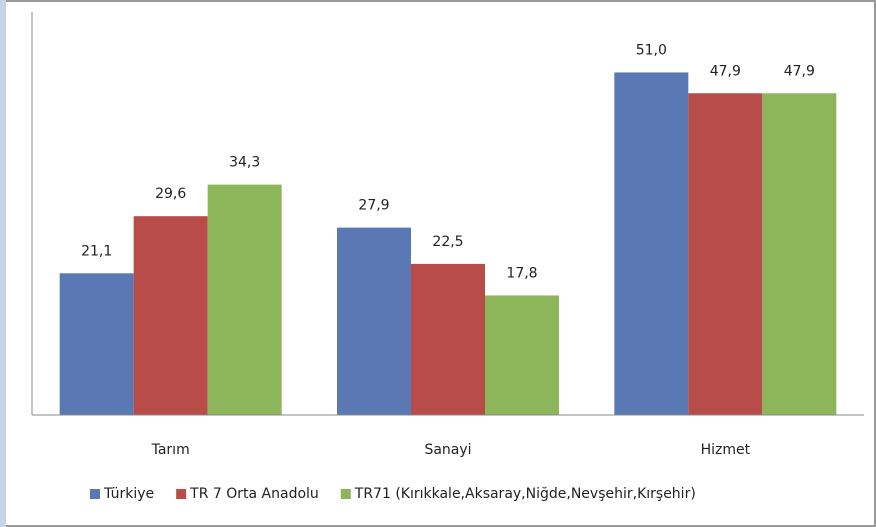  Describe the element at coordinates (170, 194) in the screenshot. I see `data-label: 29,6` at that location.